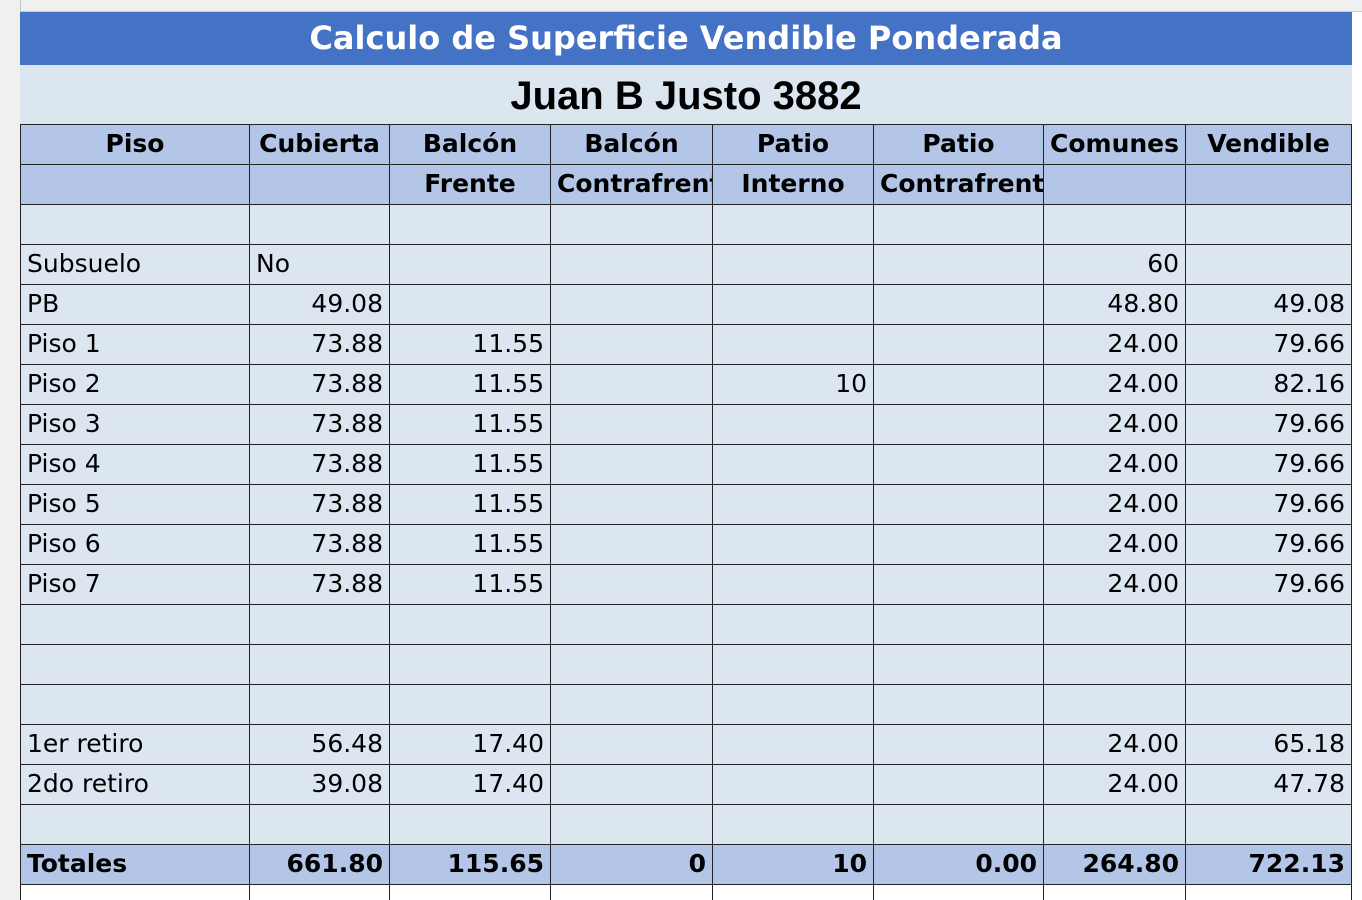 The width and height of the screenshot is (1362, 900). Describe the element at coordinates (793, 385) in the screenshot. I see `data-cell: 10` at that location.